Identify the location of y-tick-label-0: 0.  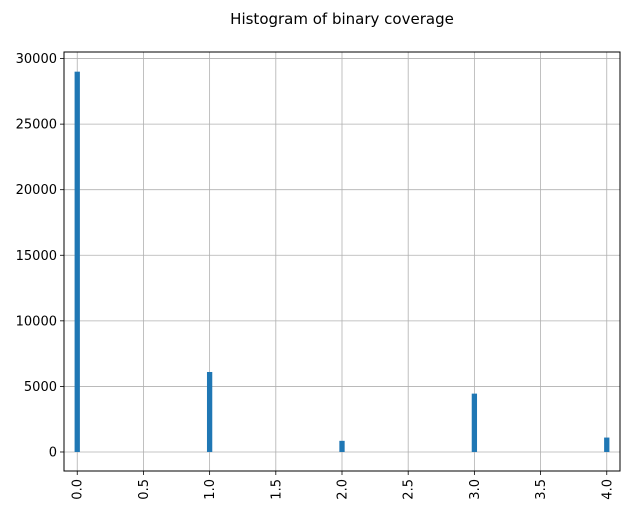
(53, 452).